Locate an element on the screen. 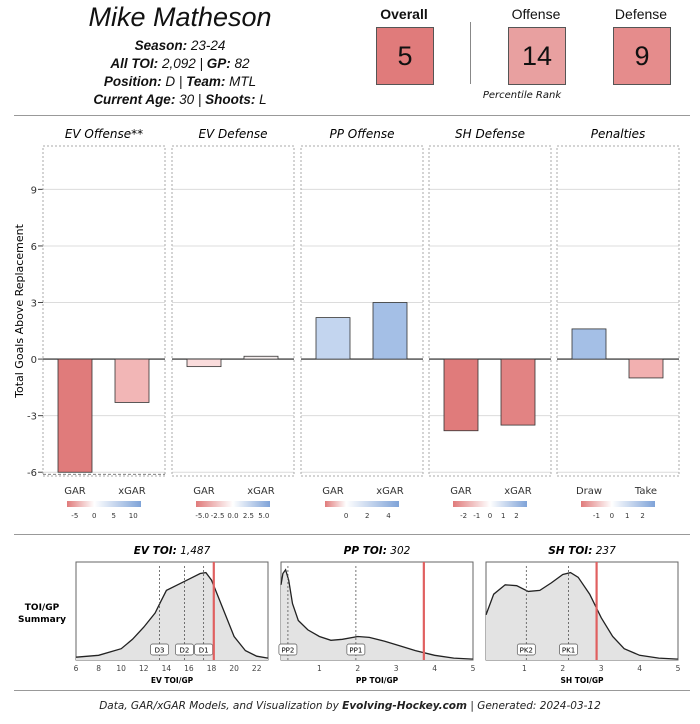 The height and width of the screenshot is (724, 700). season-value: 23-24 is located at coordinates (208, 45).